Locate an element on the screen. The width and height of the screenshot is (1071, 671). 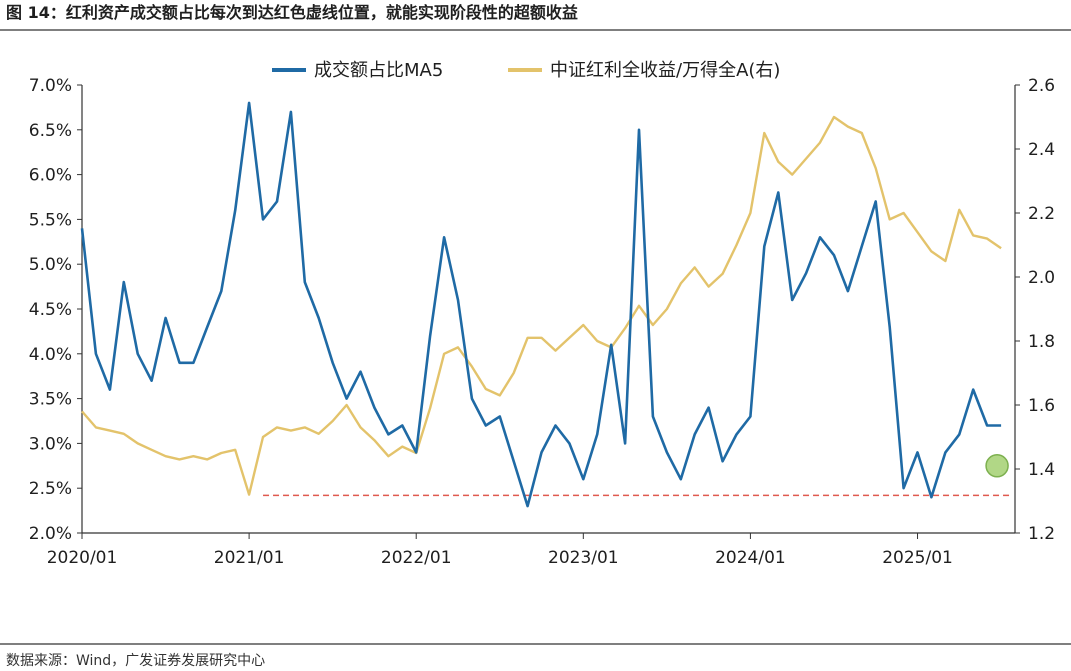
right-tick-label: 2.6 is located at coordinates (1041, 86).